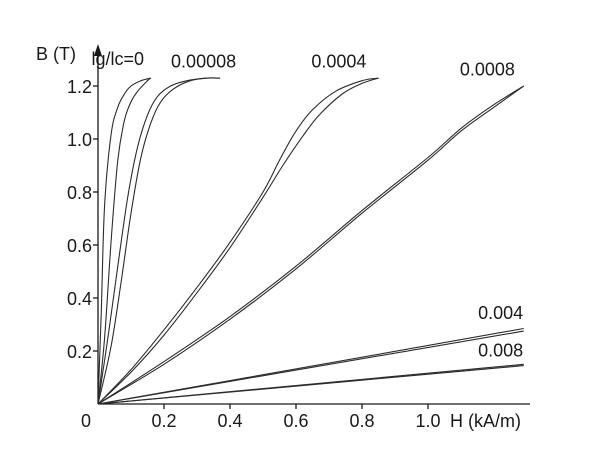 The image size is (606, 457). Describe the element at coordinates (203, 61) in the screenshot. I see `series-label: 0.00008` at that location.